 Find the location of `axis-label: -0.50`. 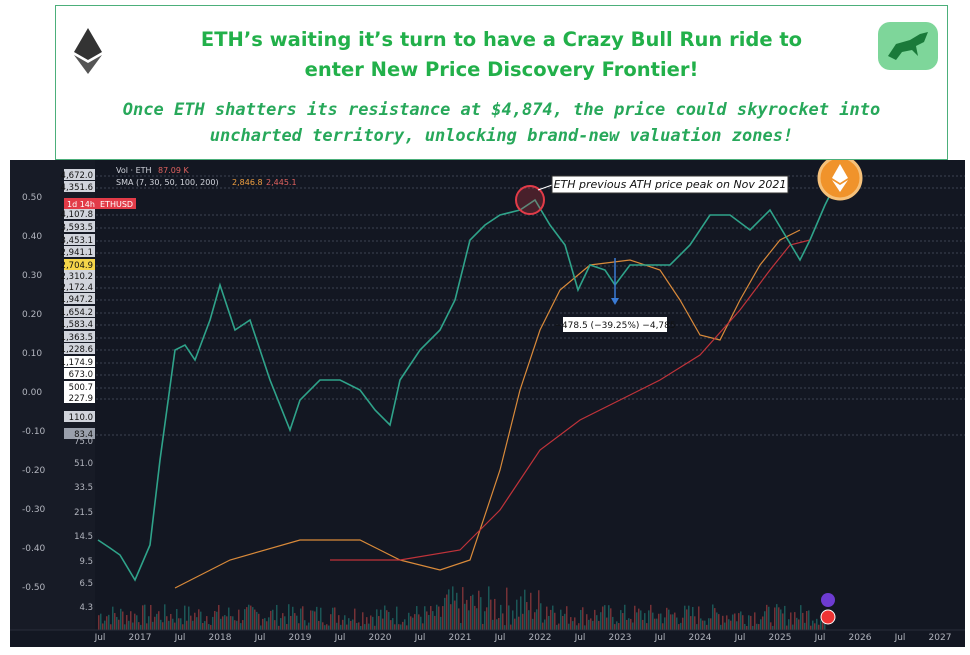

axis-label: -0.50 is located at coordinates (34, 588).